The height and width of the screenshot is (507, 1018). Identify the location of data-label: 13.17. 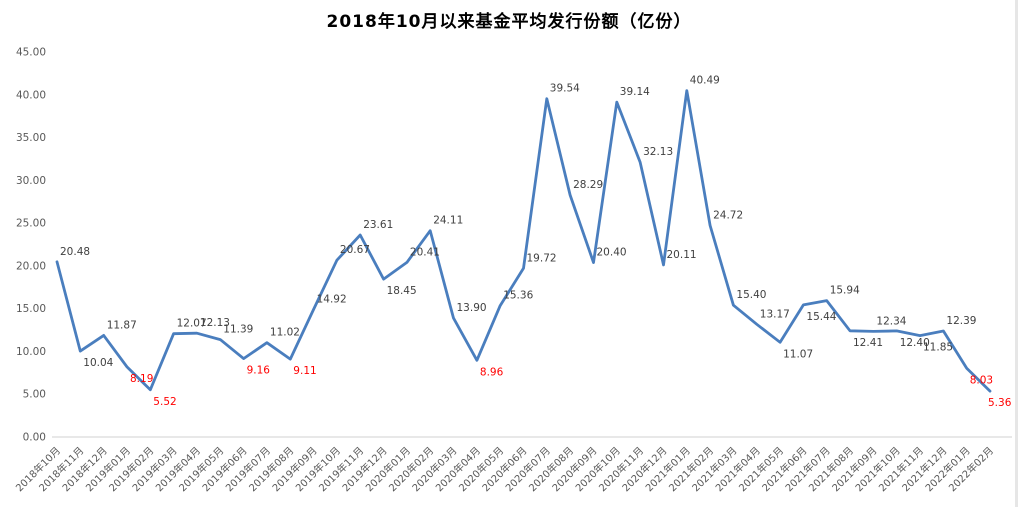
(775, 314).